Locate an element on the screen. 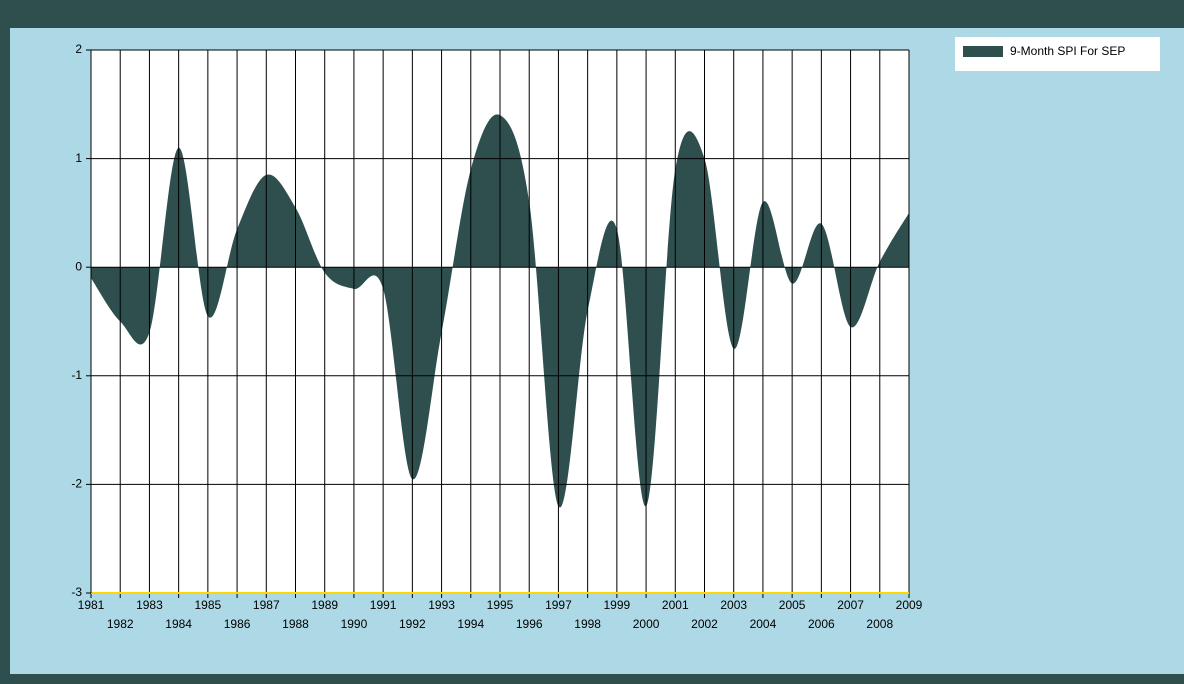 This screenshot has height=684, width=1184. x-tick-label: 1983 is located at coordinates (149, 605).